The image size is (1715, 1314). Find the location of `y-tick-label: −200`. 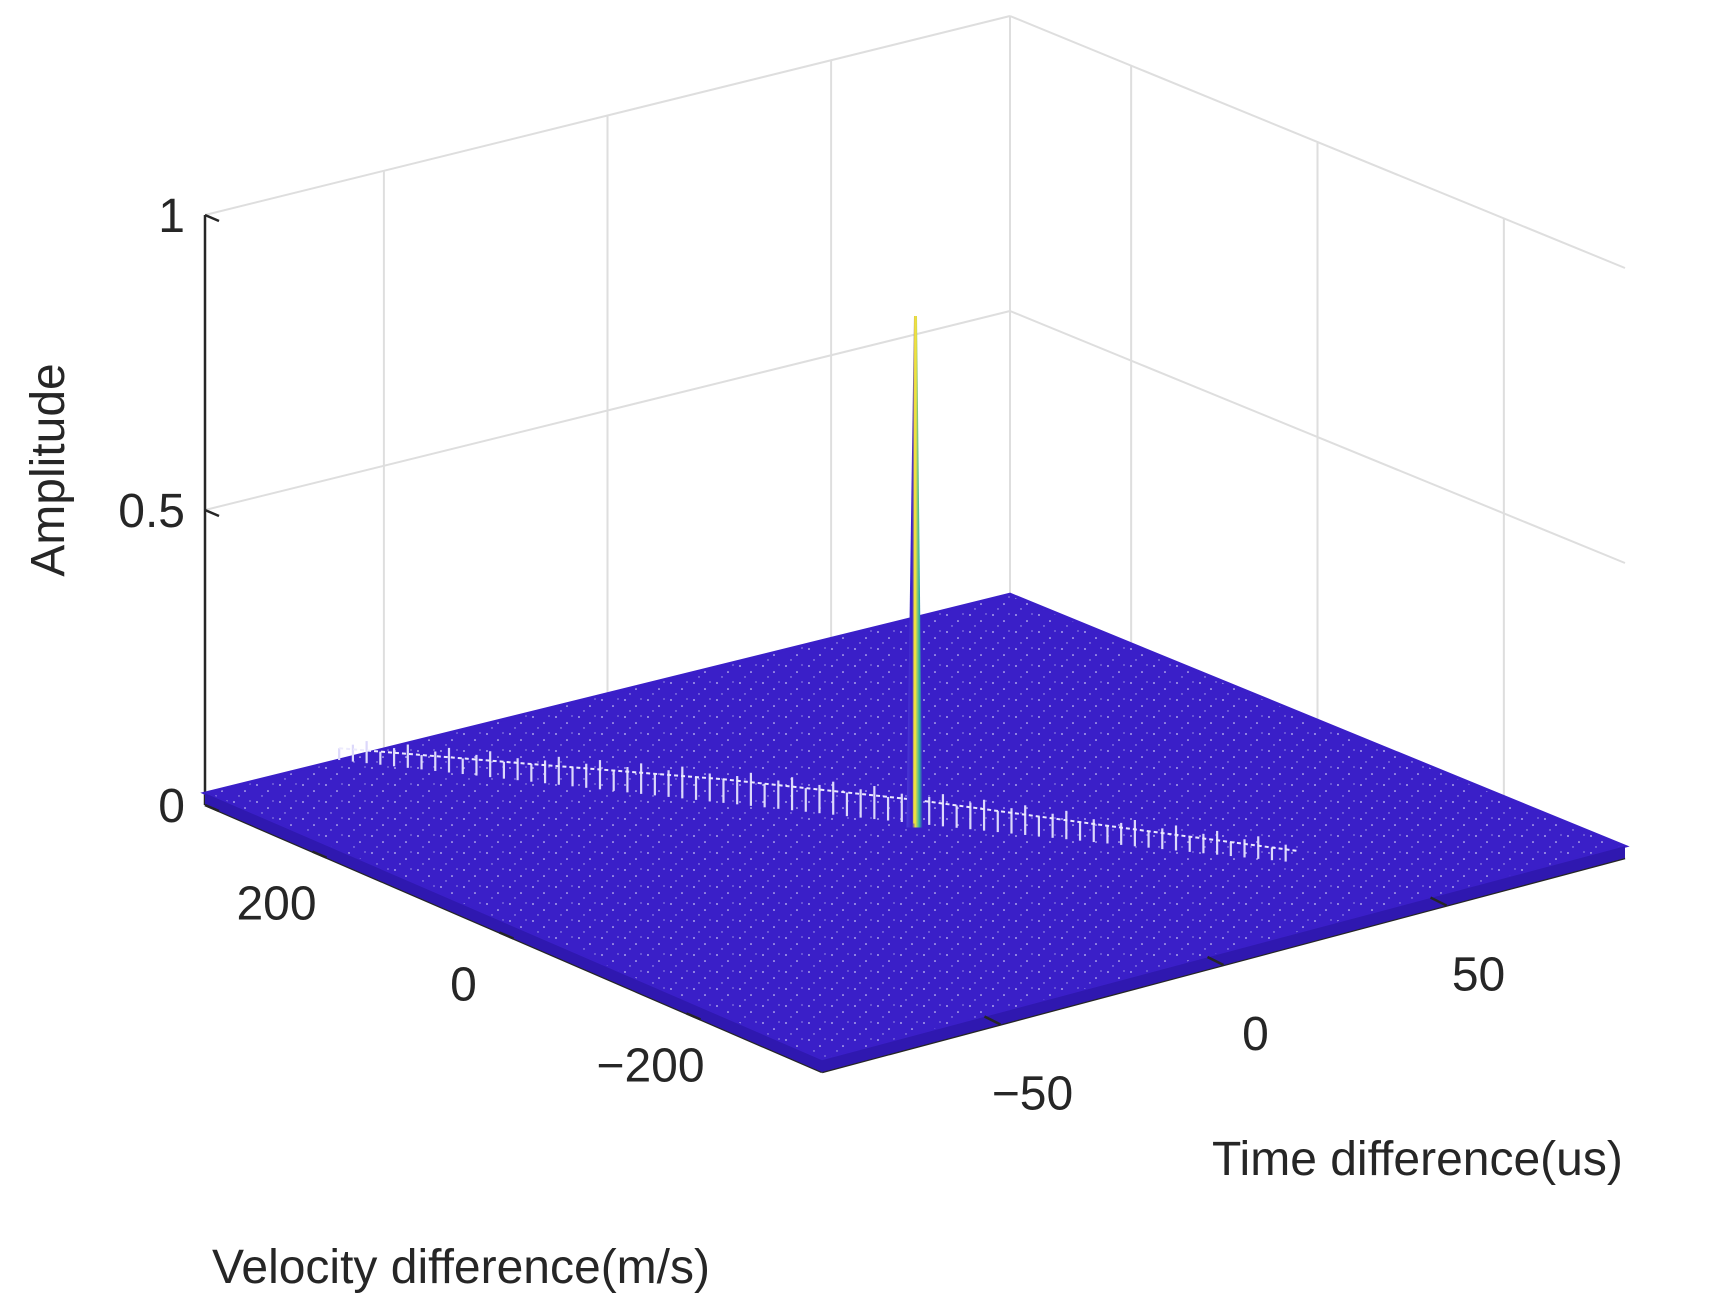

y-tick-label: −200 is located at coordinates (650, 1065).